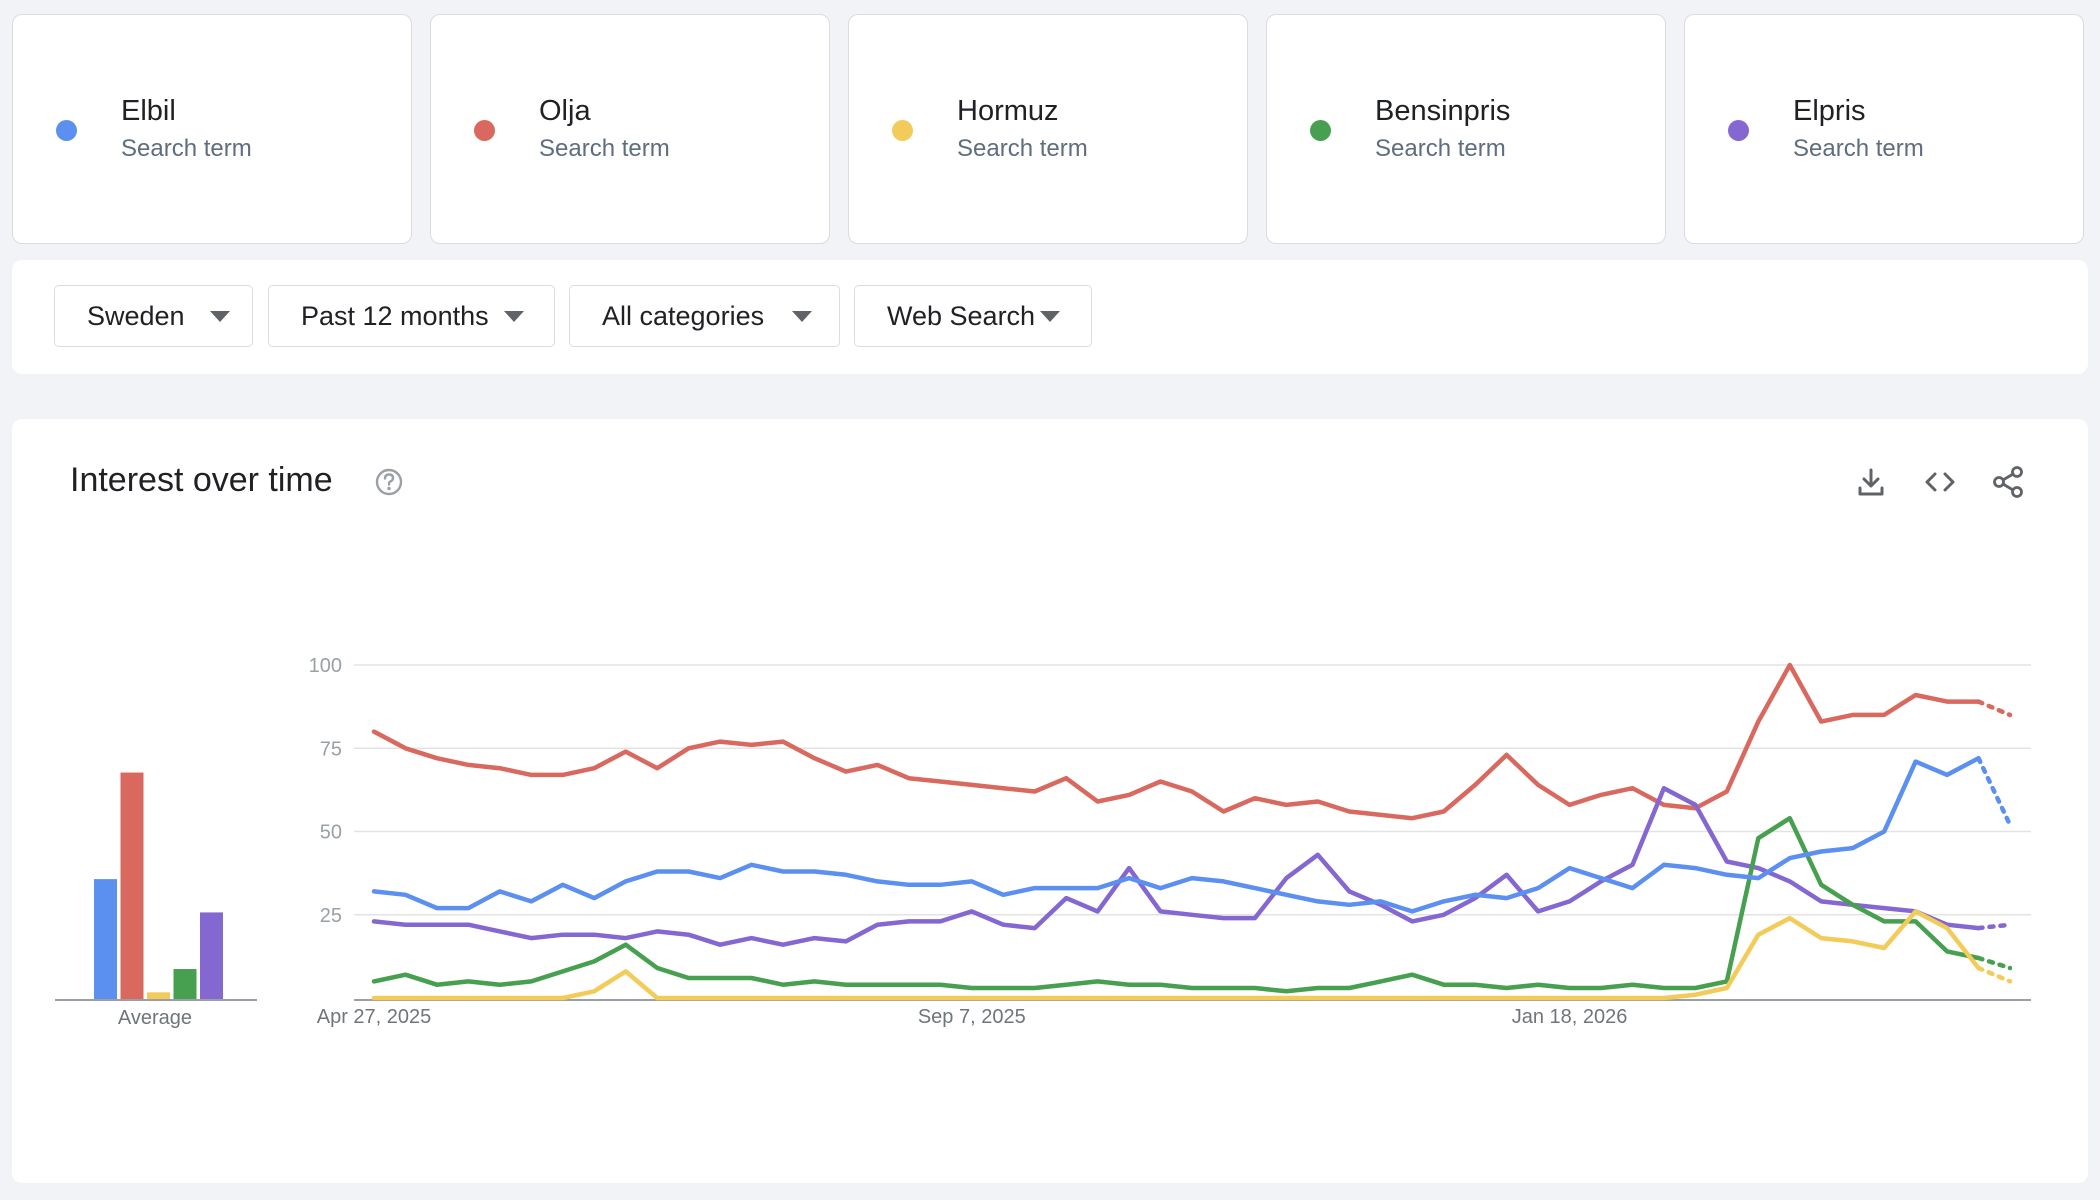 This screenshot has width=2100, height=1200. I want to click on term-card-elpris: Elpris Search term, so click(1884, 129).